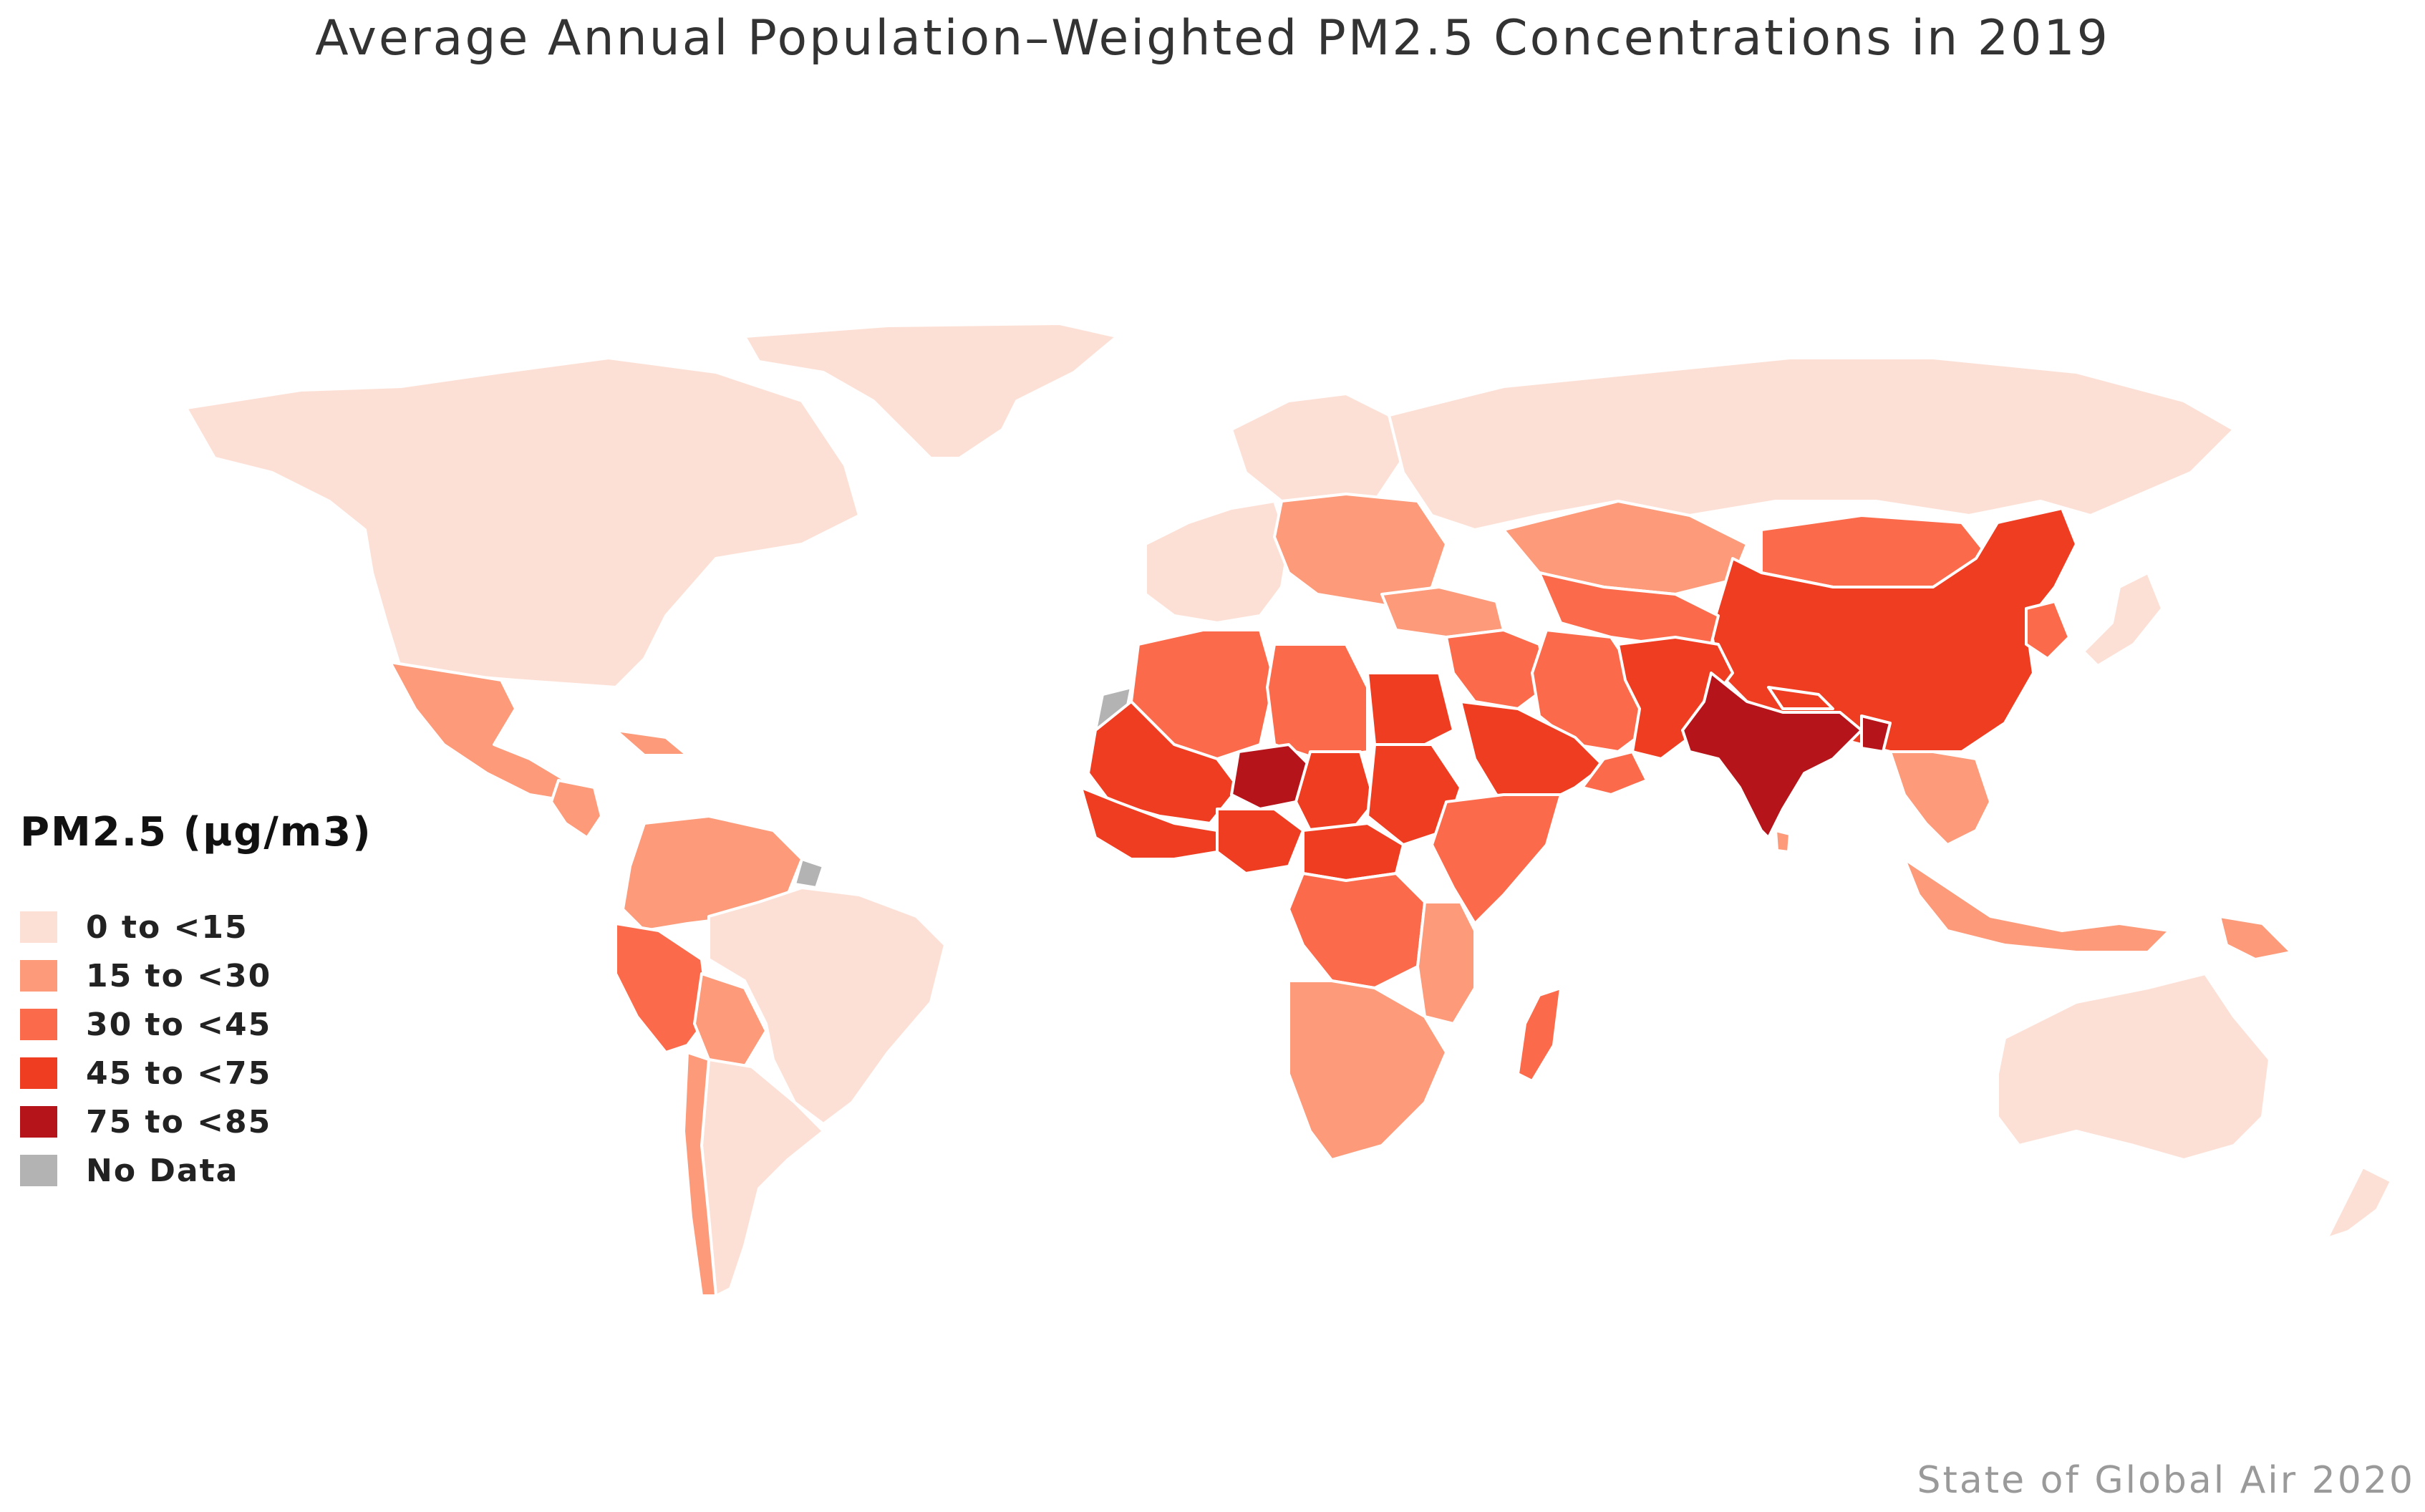 This screenshot has height=1512, width=2425. Describe the element at coordinates (1615, 773) in the screenshot. I see `region-oman` at that location.